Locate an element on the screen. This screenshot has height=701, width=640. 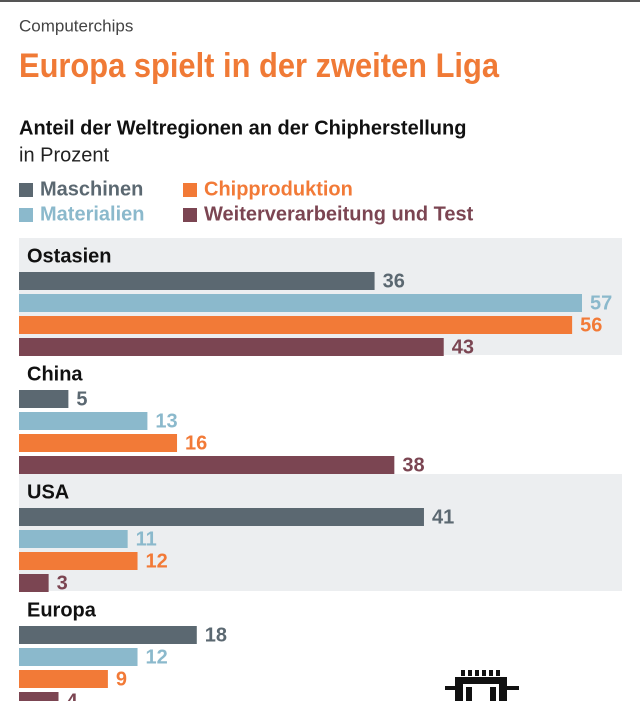
value-label: 4 is located at coordinates (73, 695).